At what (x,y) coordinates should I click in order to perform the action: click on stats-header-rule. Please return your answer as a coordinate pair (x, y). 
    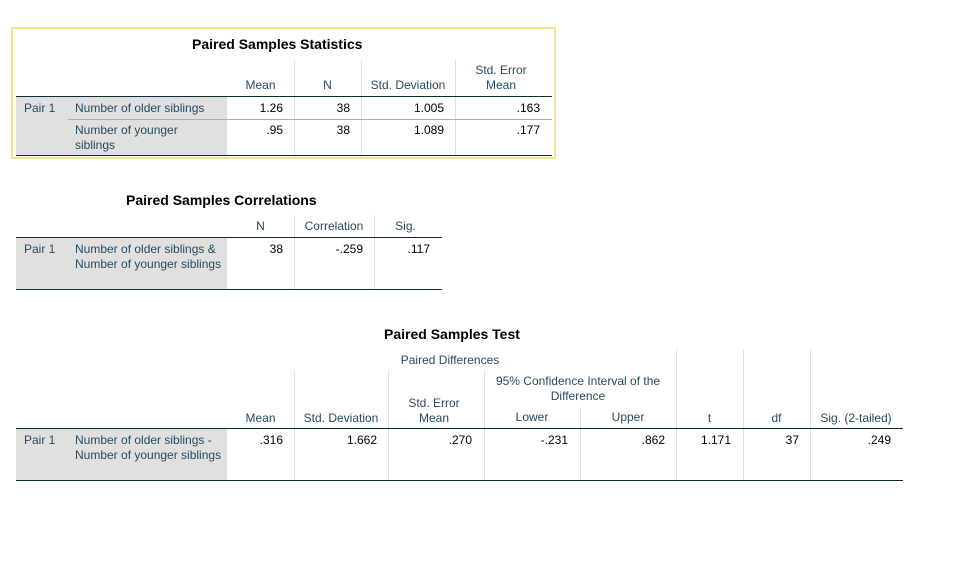
    Looking at the image, I should click on (284, 96).